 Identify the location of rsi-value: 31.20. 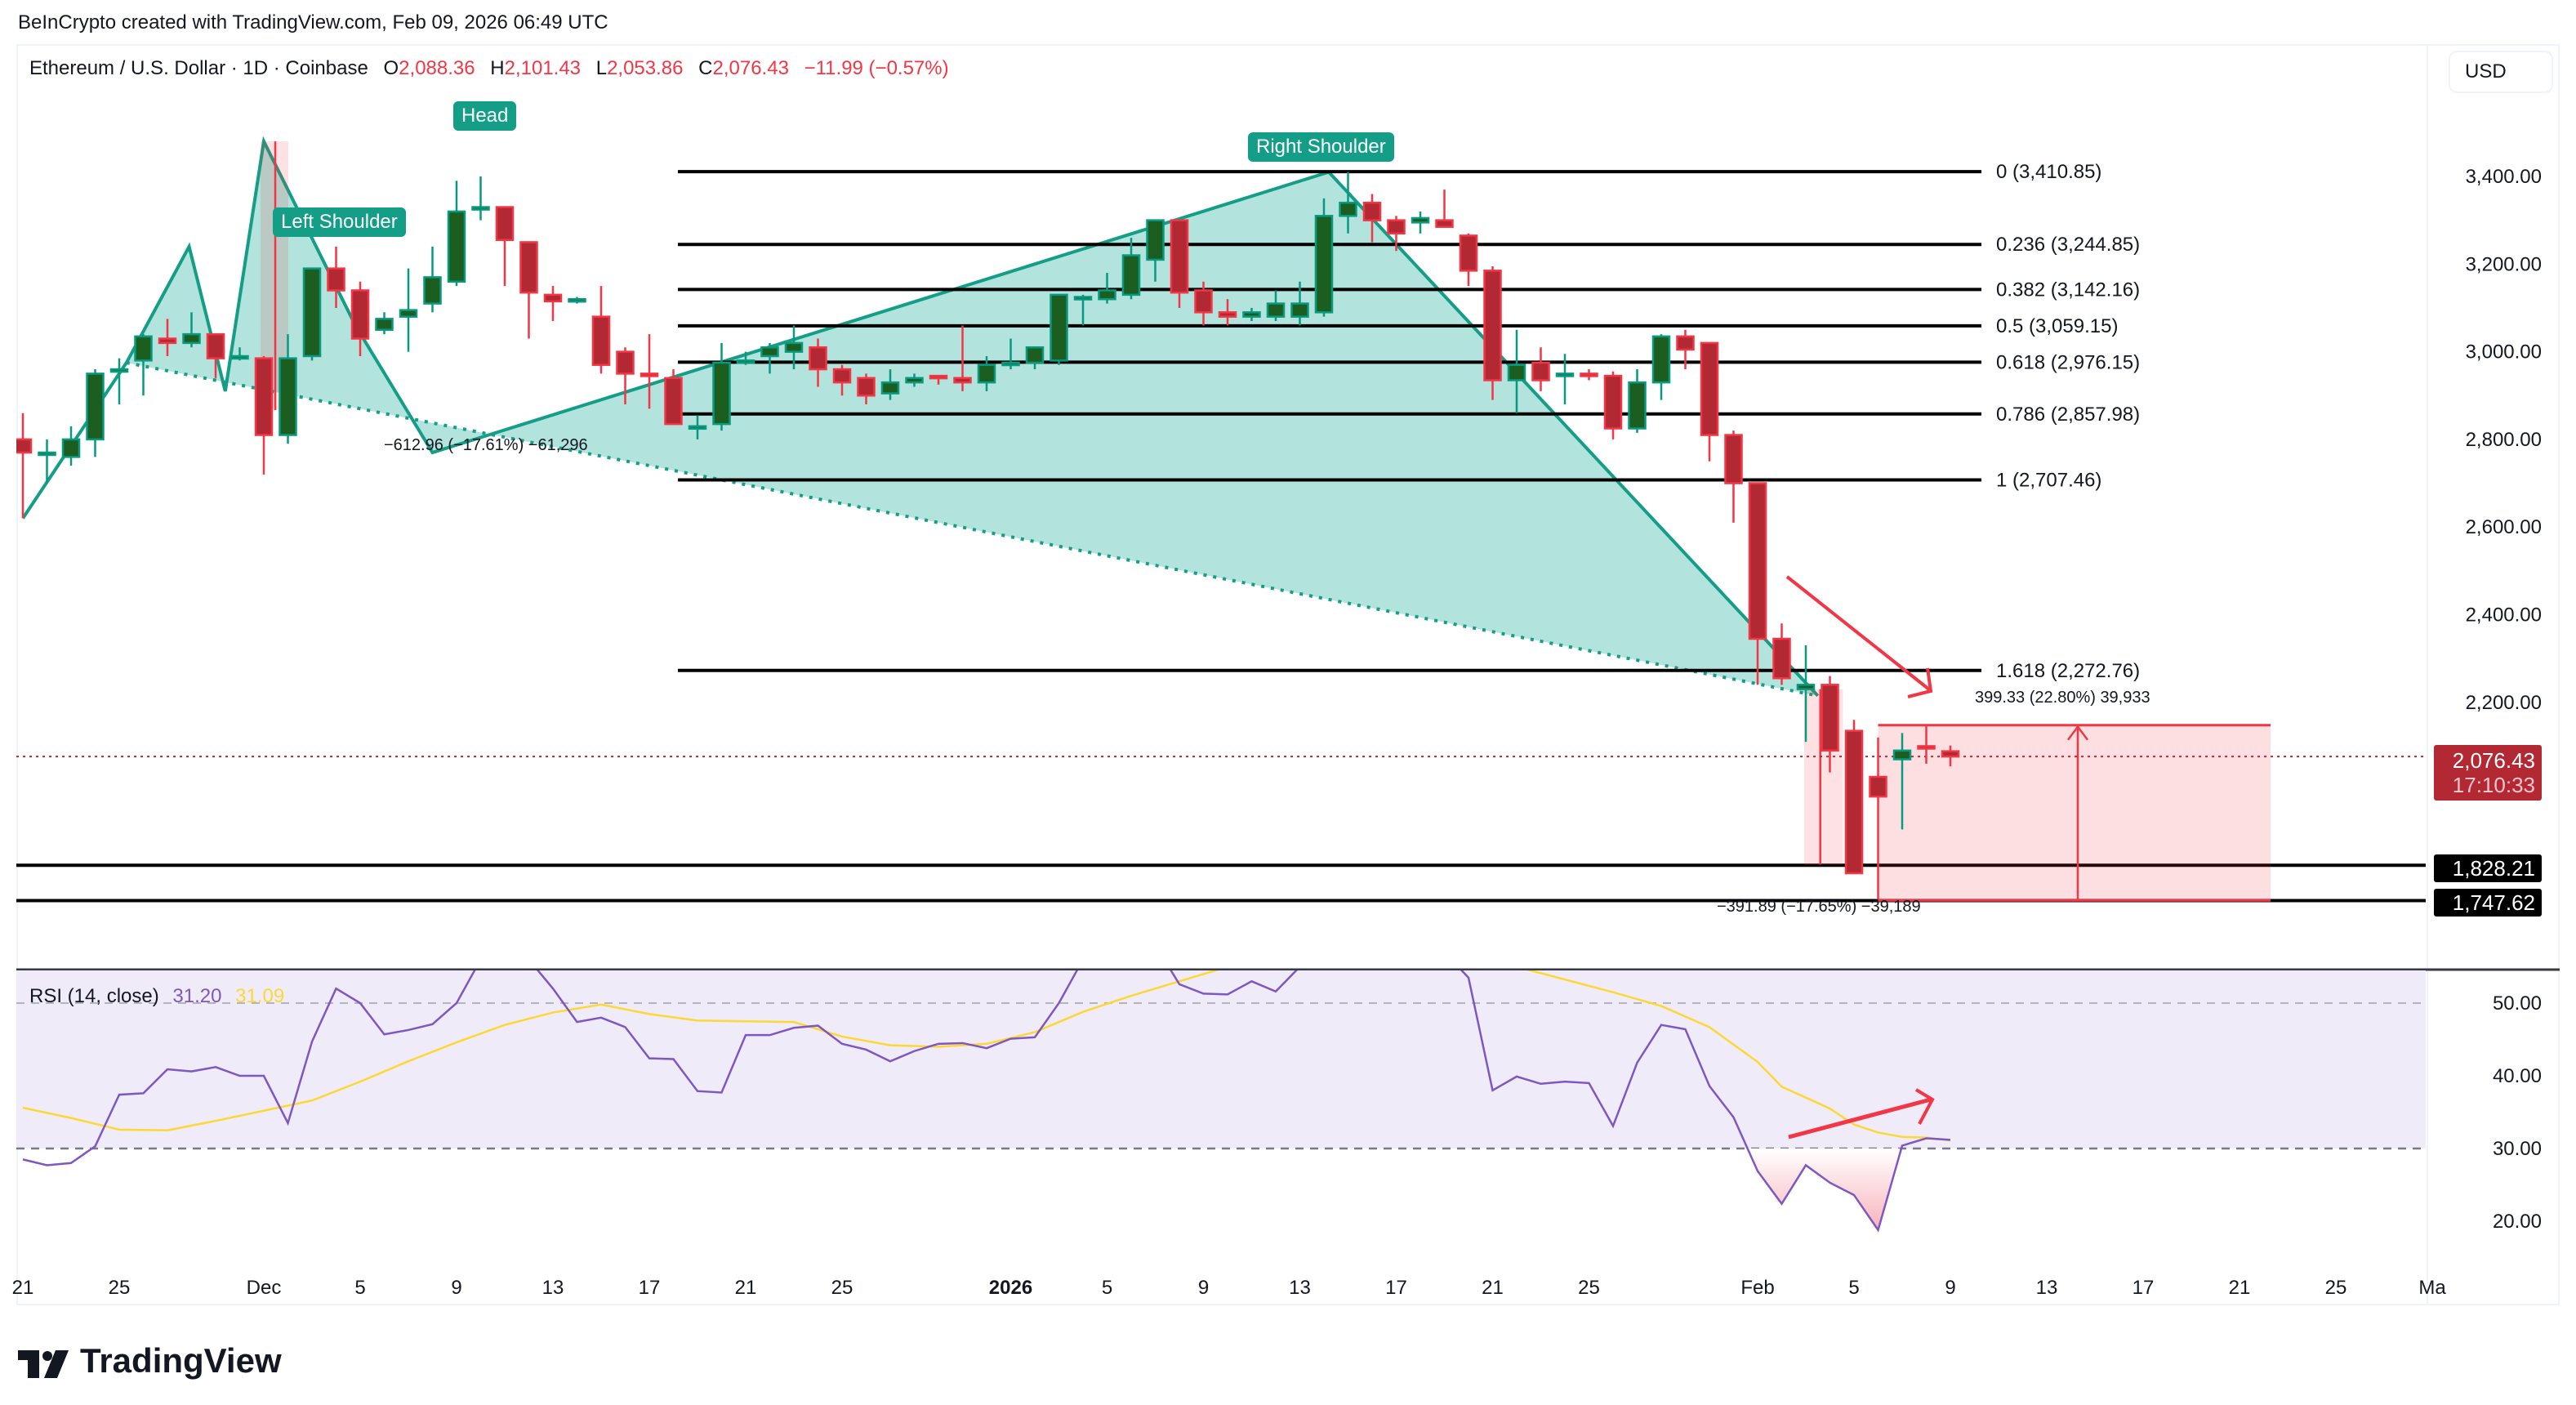
(197, 996).